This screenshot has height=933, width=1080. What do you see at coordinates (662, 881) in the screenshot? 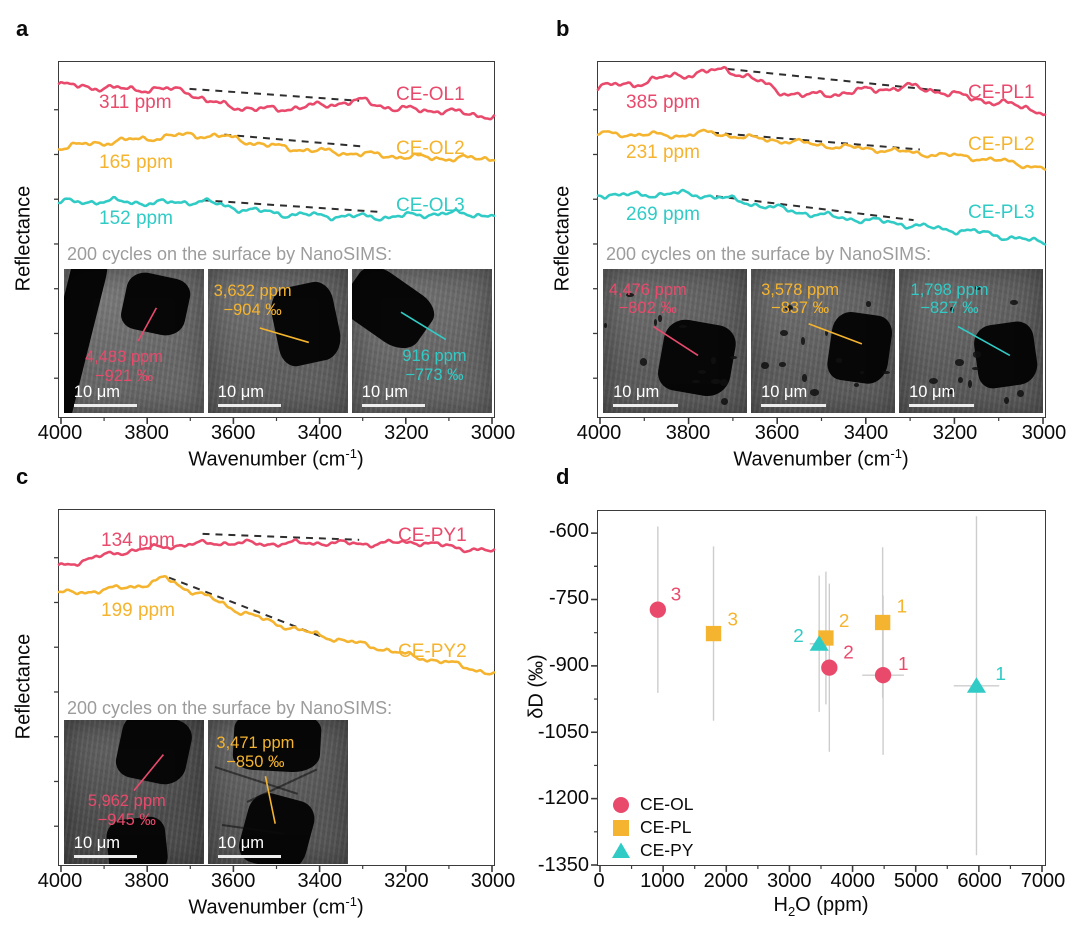
I see `x-tick-label: 1000` at bounding box center [662, 881].